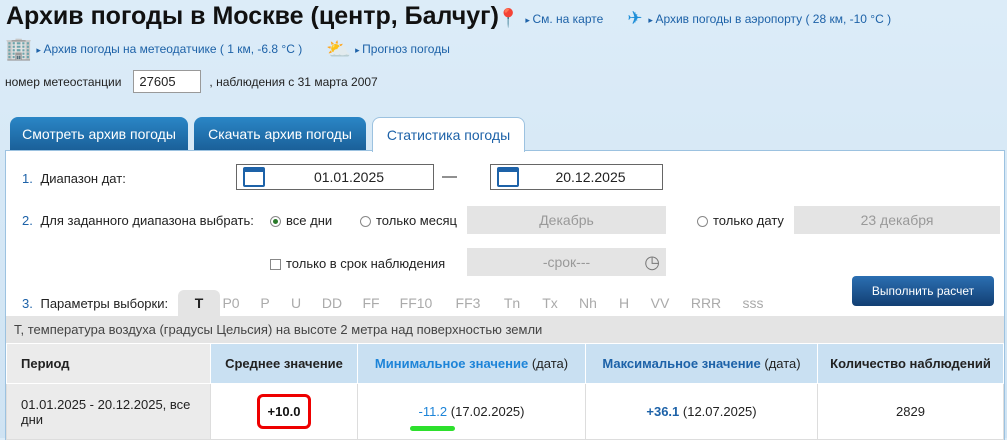 The height and width of the screenshot is (440, 1007). Describe the element at coordinates (27, 220) in the screenshot. I see `step2-number: 2.` at that location.